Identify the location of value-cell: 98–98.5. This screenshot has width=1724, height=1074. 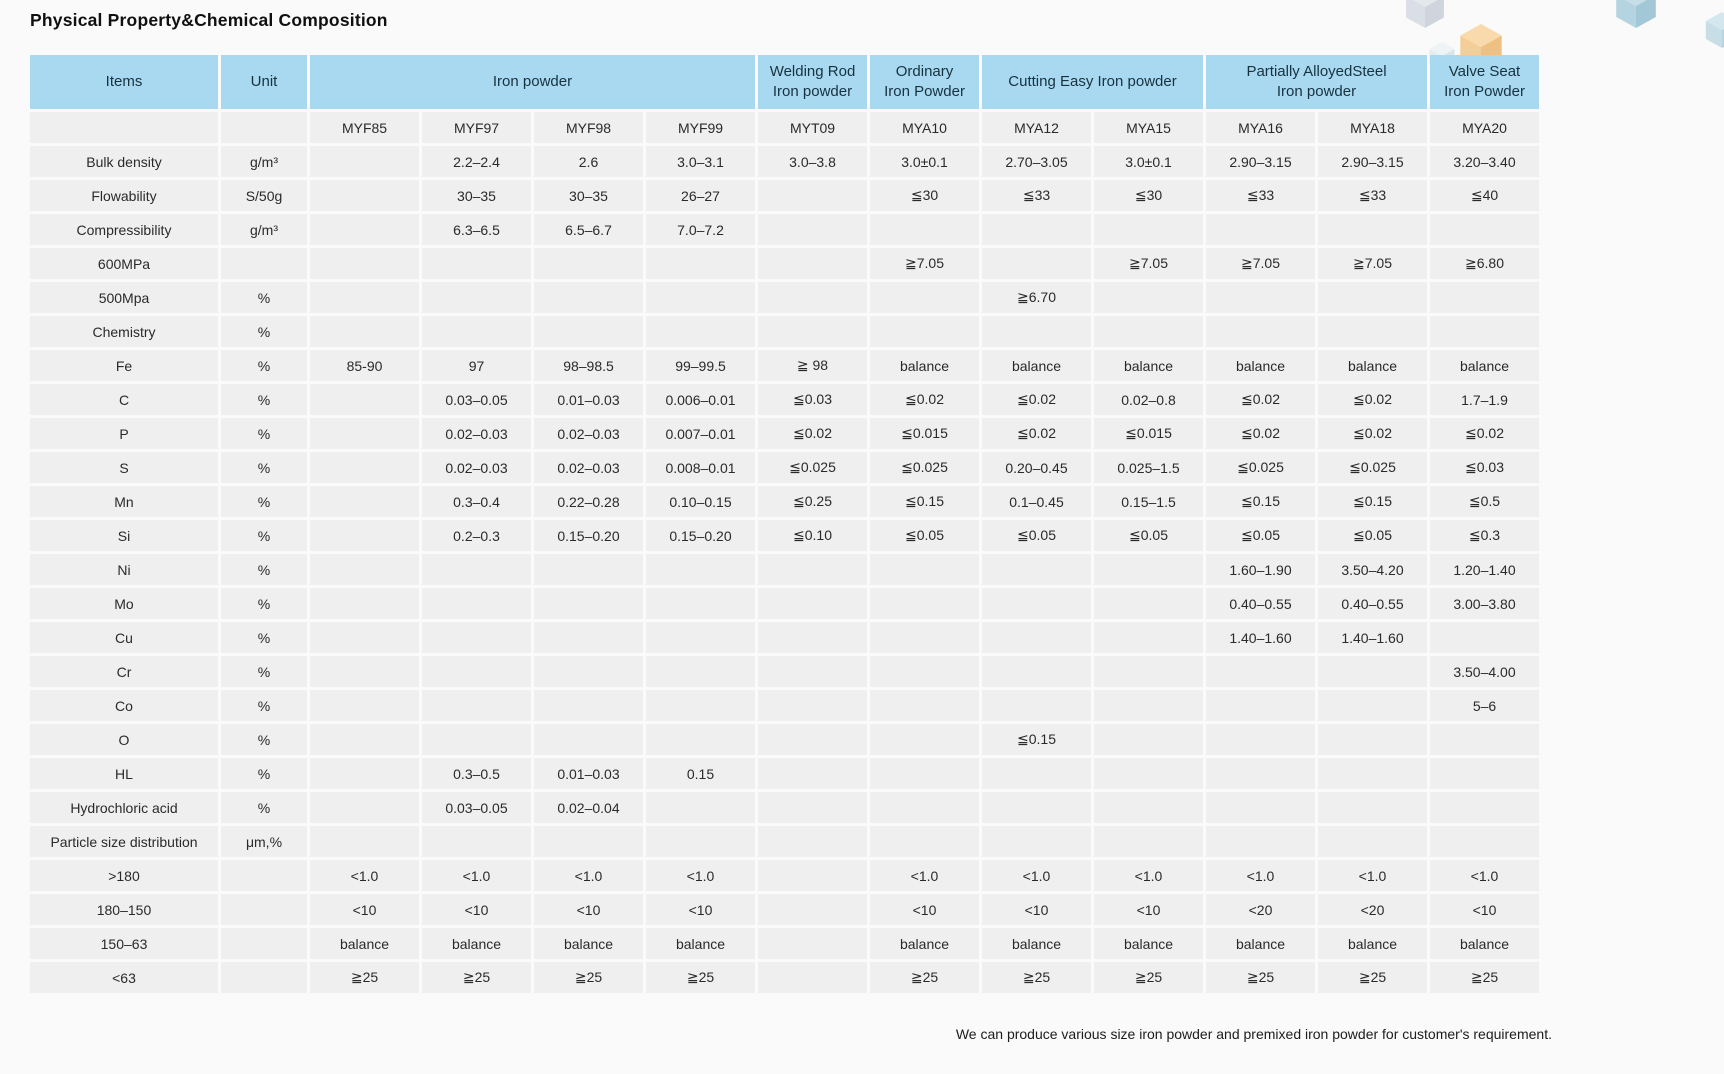
(588, 365).